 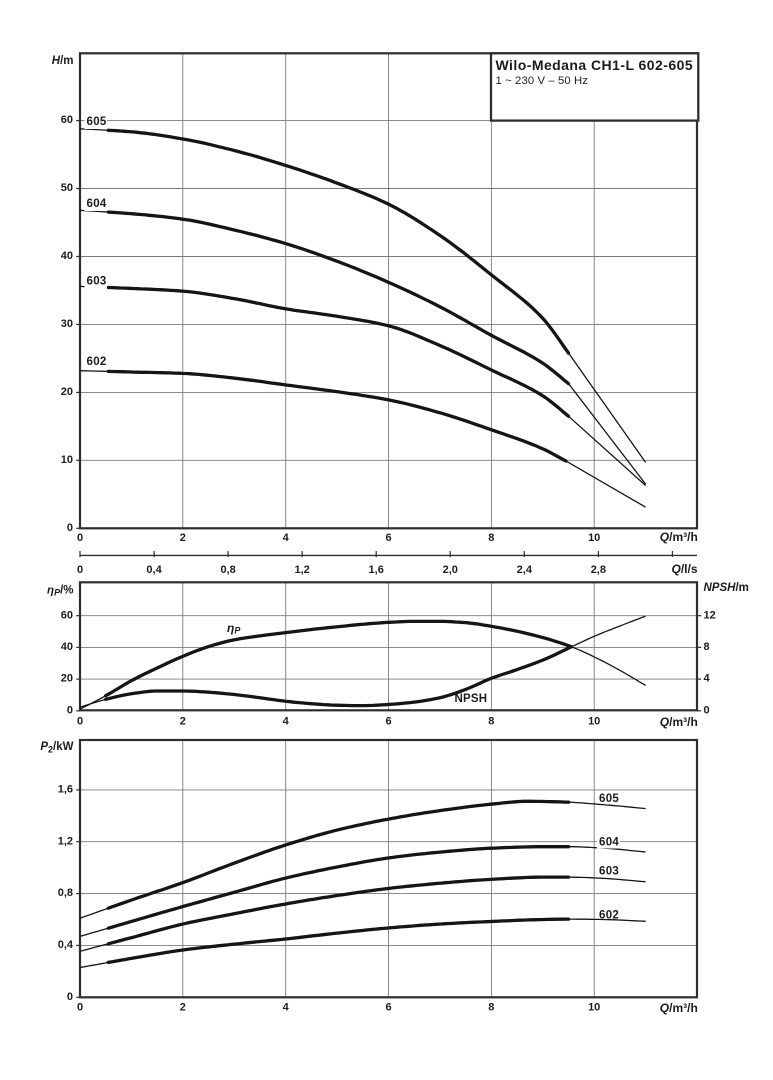 What do you see at coordinates (67, 324) in the screenshot?
I see `svg-text: 30` at bounding box center [67, 324].